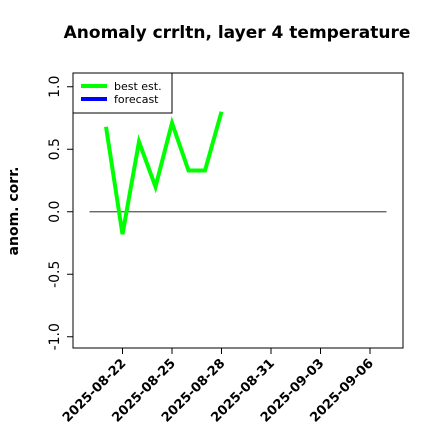 The height and width of the screenshot is (440, 440). Describe the element at coordinates (164, 173) in the screenshot. I see `series-line` at that location.